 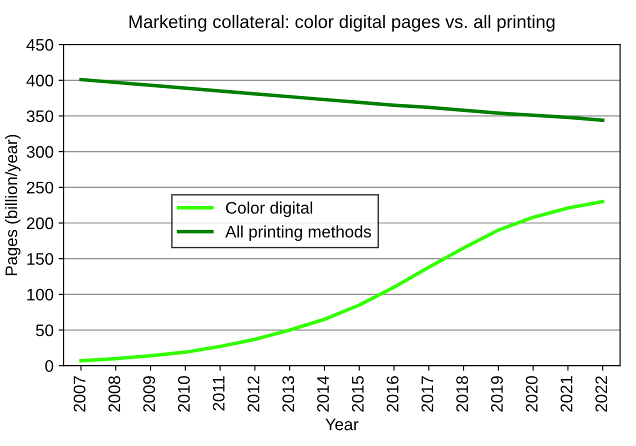 I want to click on legend-label: All printing methods, so click(x=298, y=233).